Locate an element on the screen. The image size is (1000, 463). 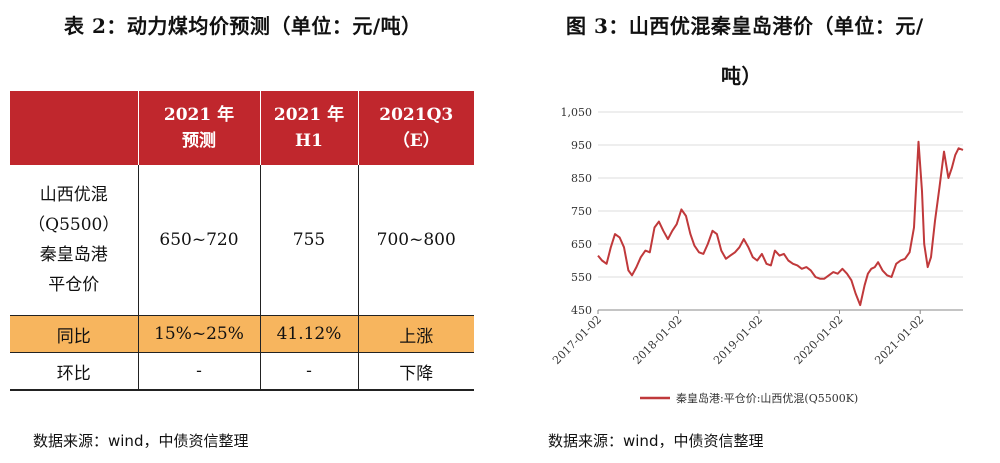
x-tick-label: 2019-01-02 is located at coordinates (738, 340).